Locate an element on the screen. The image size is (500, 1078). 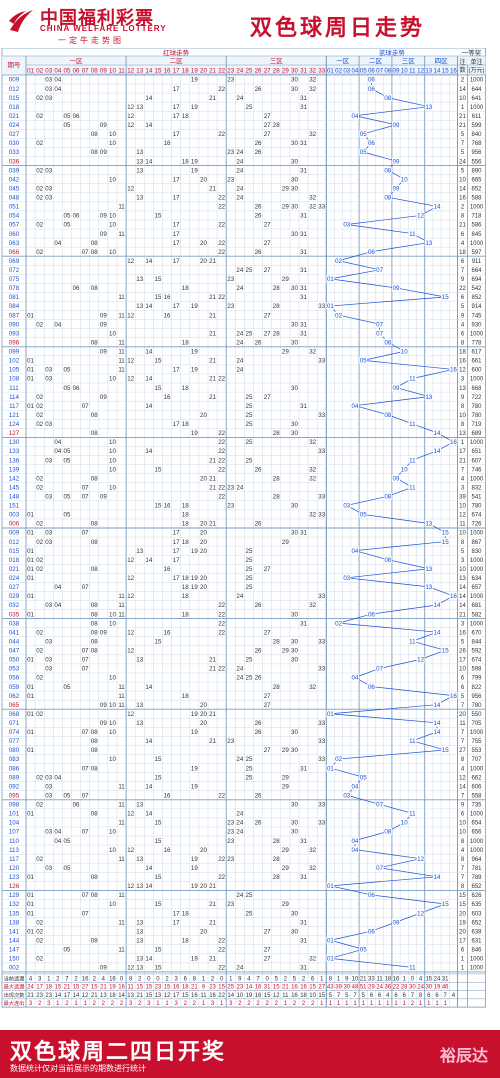
red-ball-cell: 23 is located at coordinates (230, 179).